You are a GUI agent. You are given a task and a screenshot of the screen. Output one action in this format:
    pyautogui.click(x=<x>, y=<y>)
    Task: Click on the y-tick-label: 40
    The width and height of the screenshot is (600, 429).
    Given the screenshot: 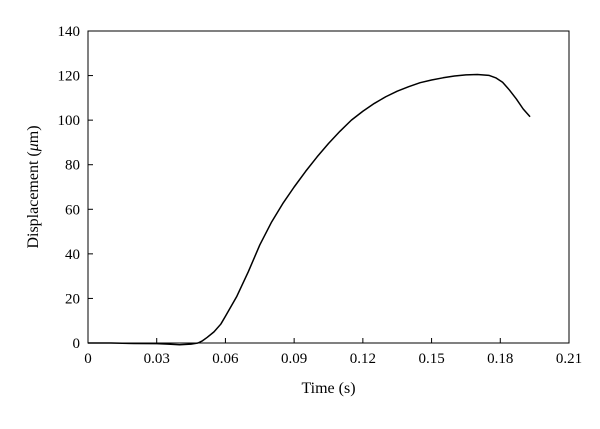 What is the action you would take?
    pyautogui.click(x=72, y=255)
    